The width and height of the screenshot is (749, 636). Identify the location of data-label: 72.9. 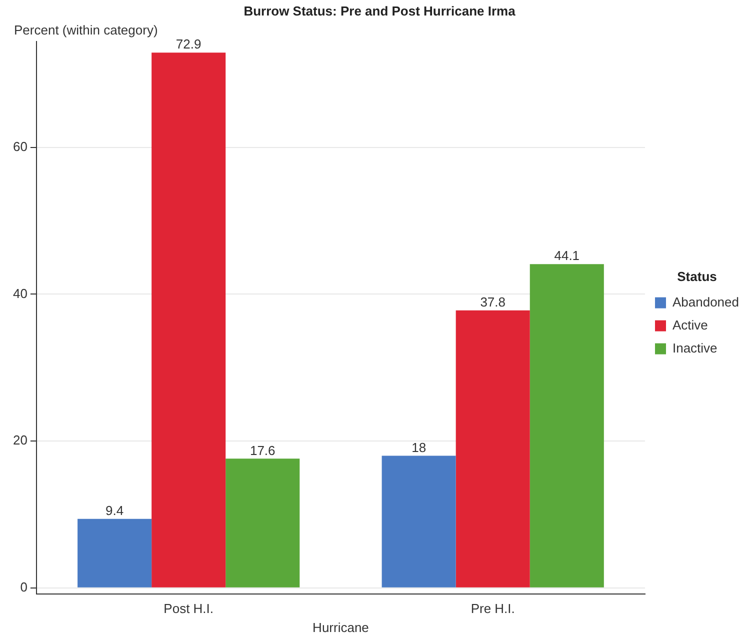
(189, 44).